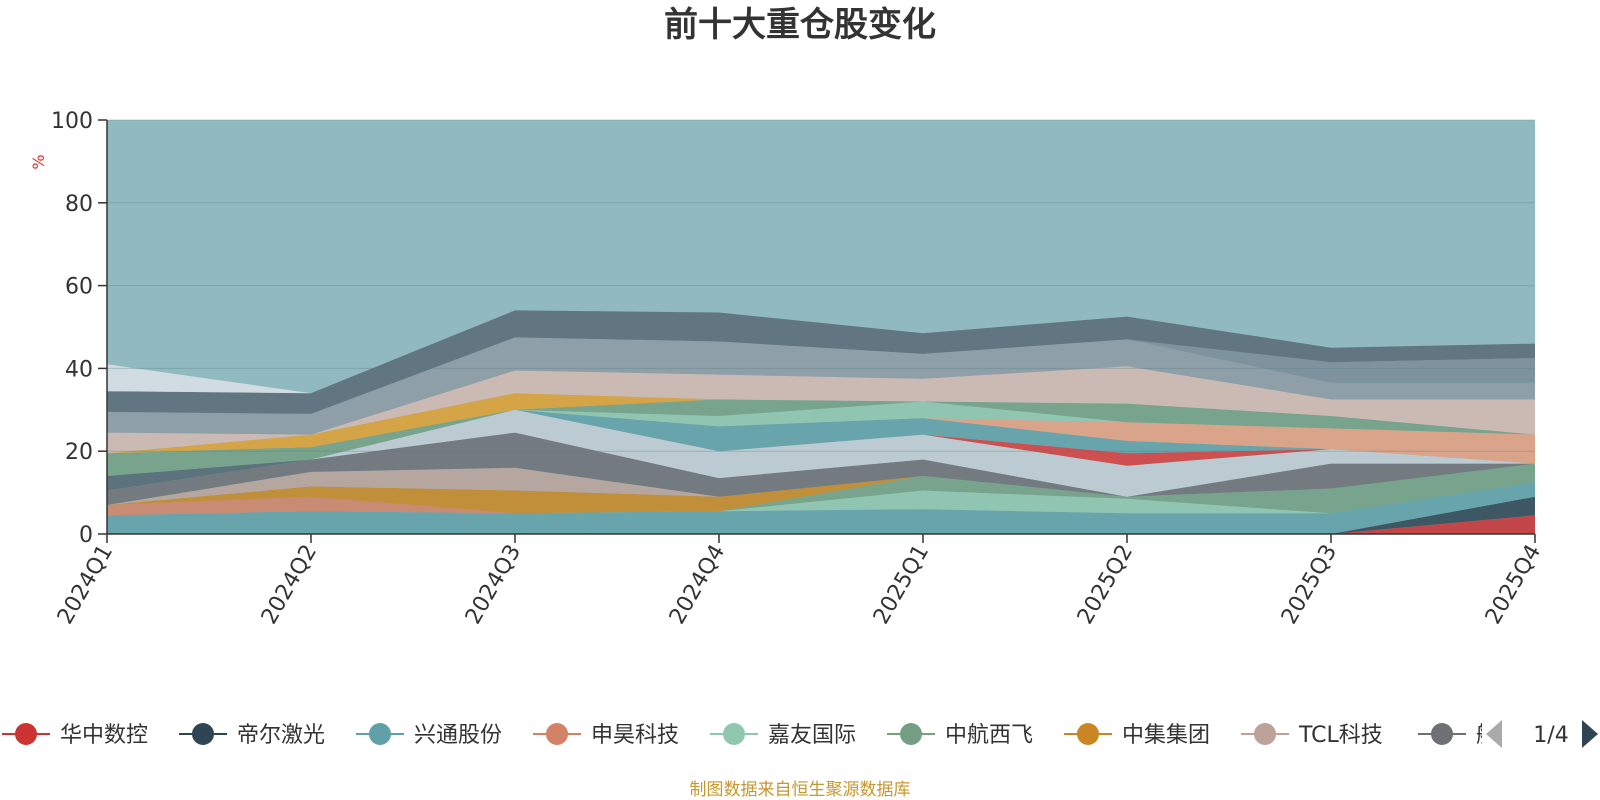 The height and width of the screenshot is (800, 1600). I want to click on y-tick-label: 0, so click(86, 535).